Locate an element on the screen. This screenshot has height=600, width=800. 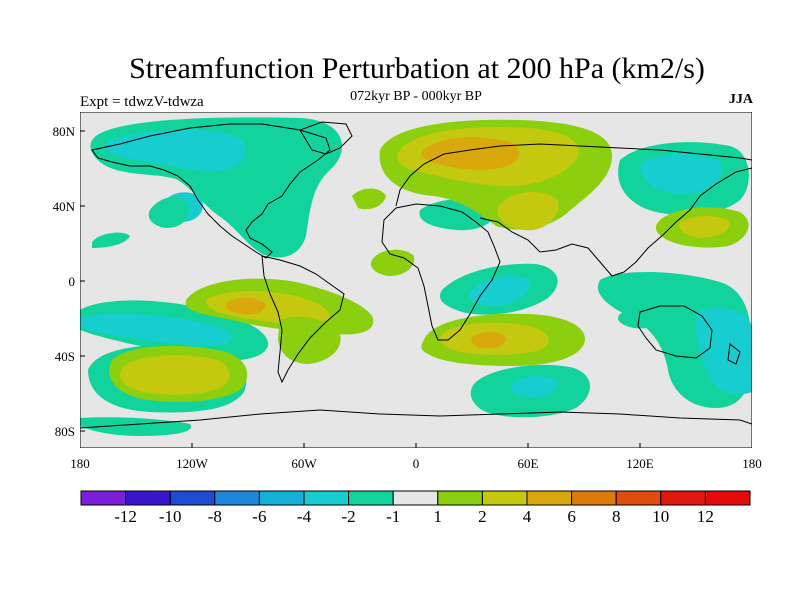
colorbar-tick-label: 4 is located at coordinates (527, 516).